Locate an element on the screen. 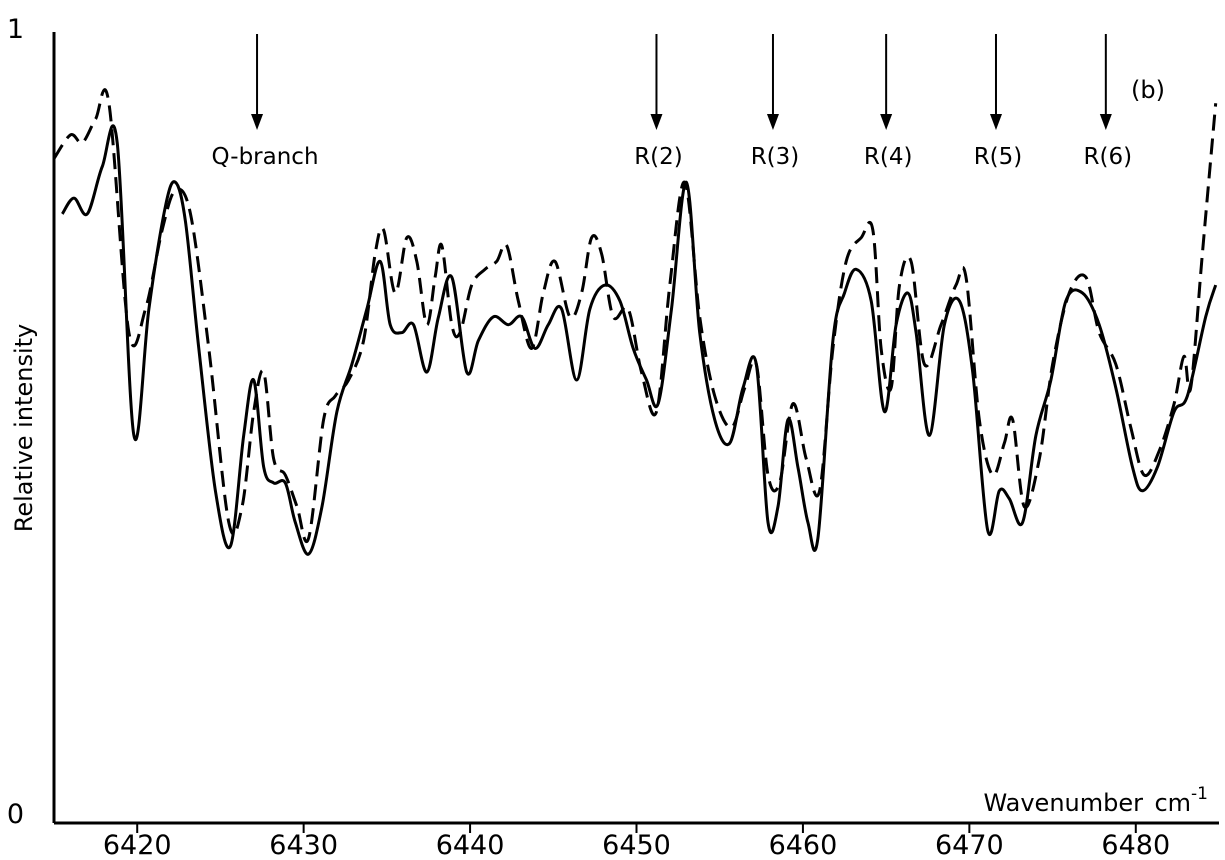 Image resolution: width=1225 pixels, height=860 pixels. annotation-r-2: R(2) is located at coordinates (658, 102).